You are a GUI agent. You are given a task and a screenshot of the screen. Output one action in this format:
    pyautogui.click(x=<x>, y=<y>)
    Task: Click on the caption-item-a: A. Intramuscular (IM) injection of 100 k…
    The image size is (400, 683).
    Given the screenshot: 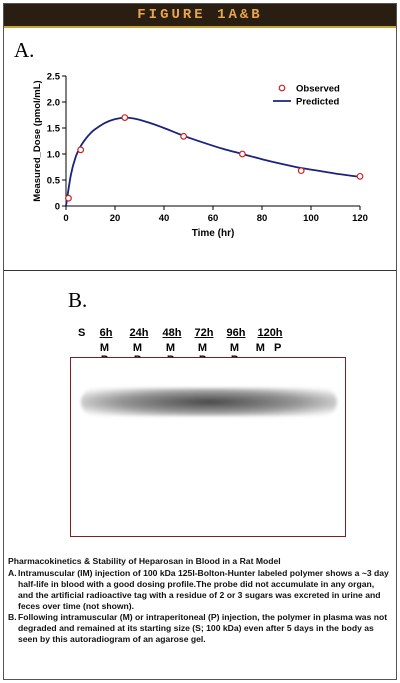 What is the action you would take?
    pyautogui.click(x=199, y=590)
    